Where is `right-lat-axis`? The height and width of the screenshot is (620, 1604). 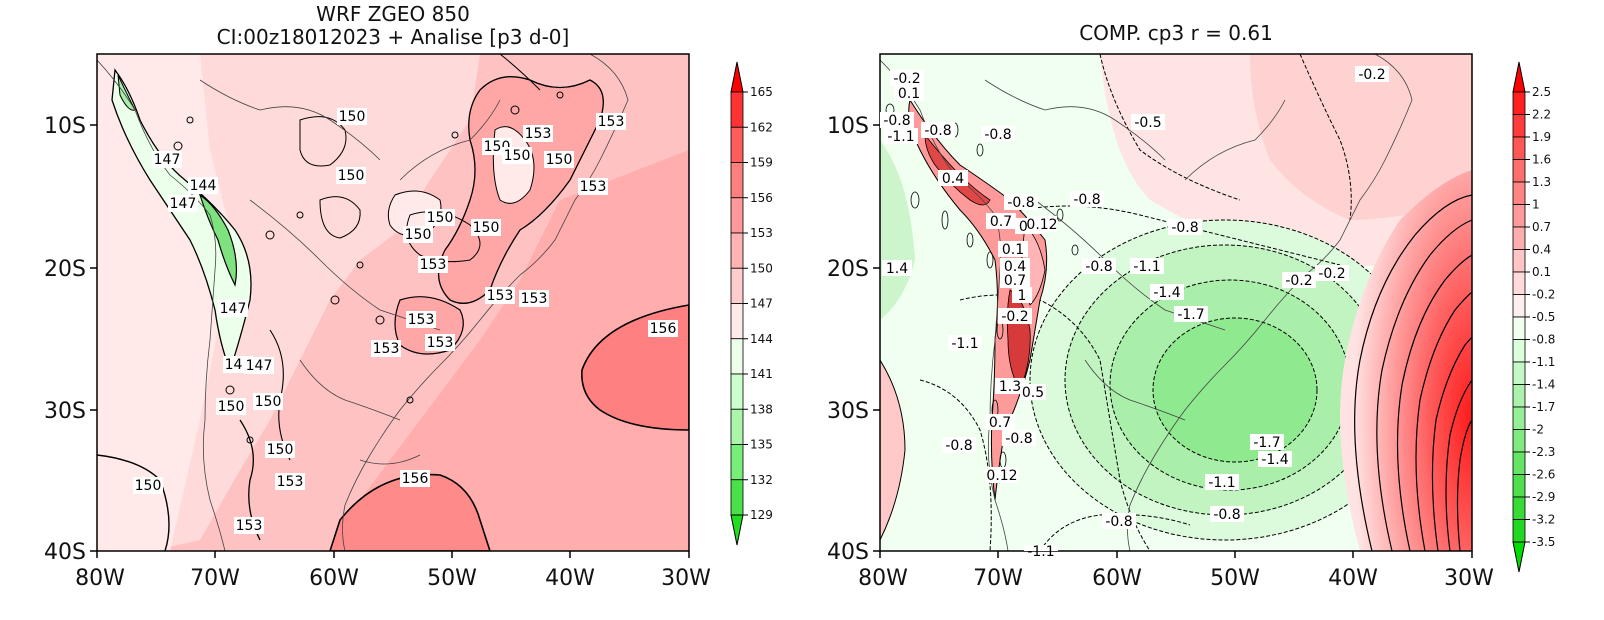
right-lat-axis is located at coordinates (876, 338).